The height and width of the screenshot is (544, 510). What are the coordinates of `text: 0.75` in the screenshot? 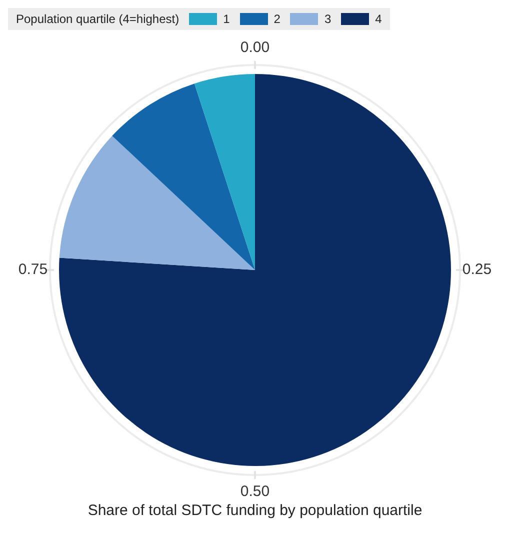 It's located at (33, 269).